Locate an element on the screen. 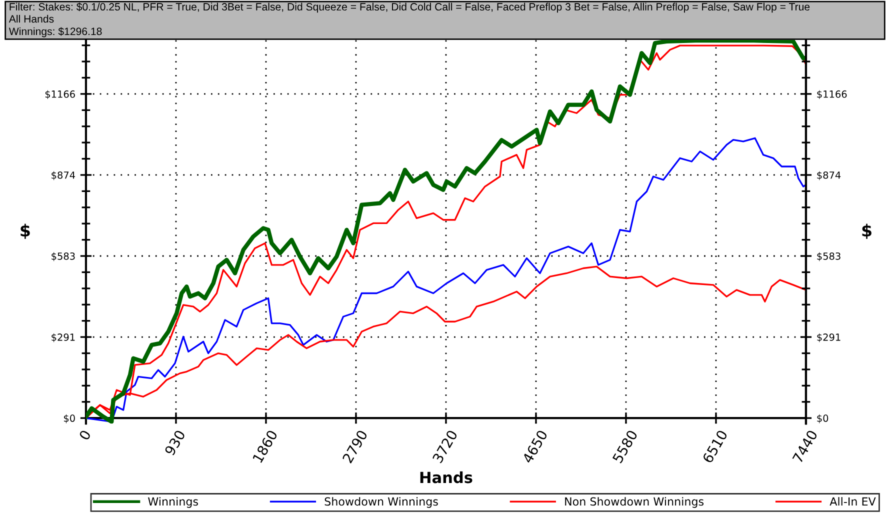 Image resolution: width=890 pixels, height=523 pixels. legend-label: Showdown Winnings is located at coordinates (381, 502).